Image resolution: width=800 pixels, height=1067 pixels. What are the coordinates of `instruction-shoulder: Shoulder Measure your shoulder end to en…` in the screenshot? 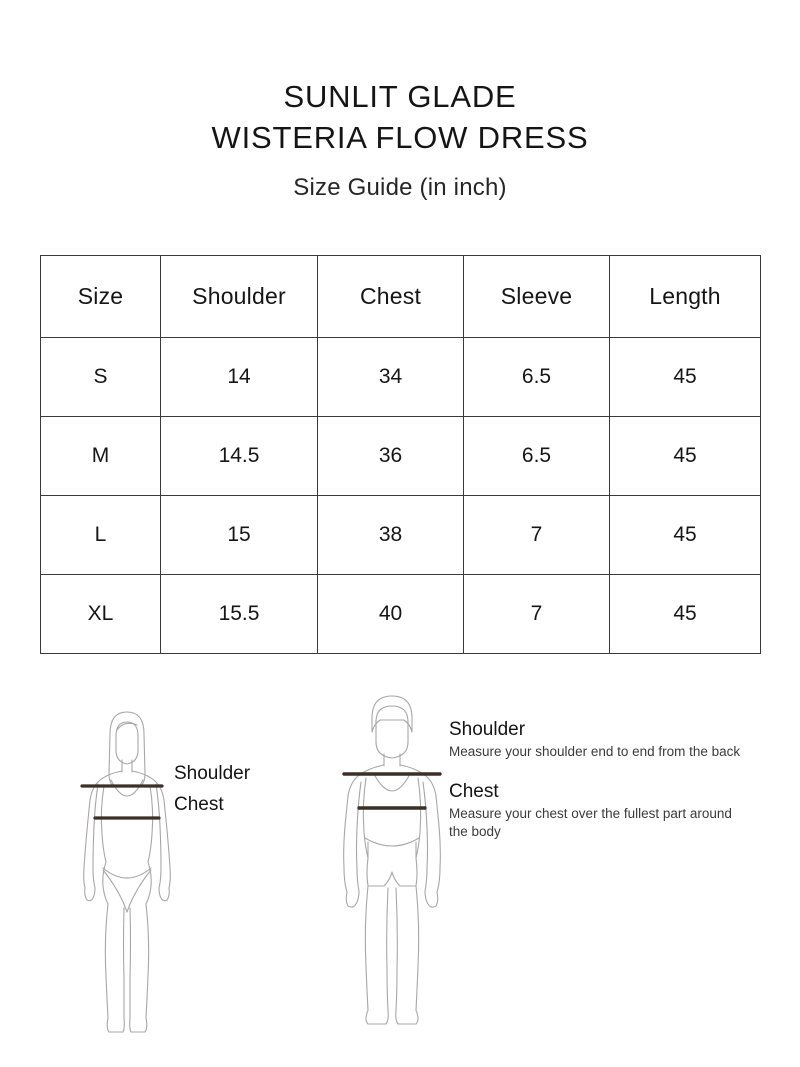 It's located at (599, 739).